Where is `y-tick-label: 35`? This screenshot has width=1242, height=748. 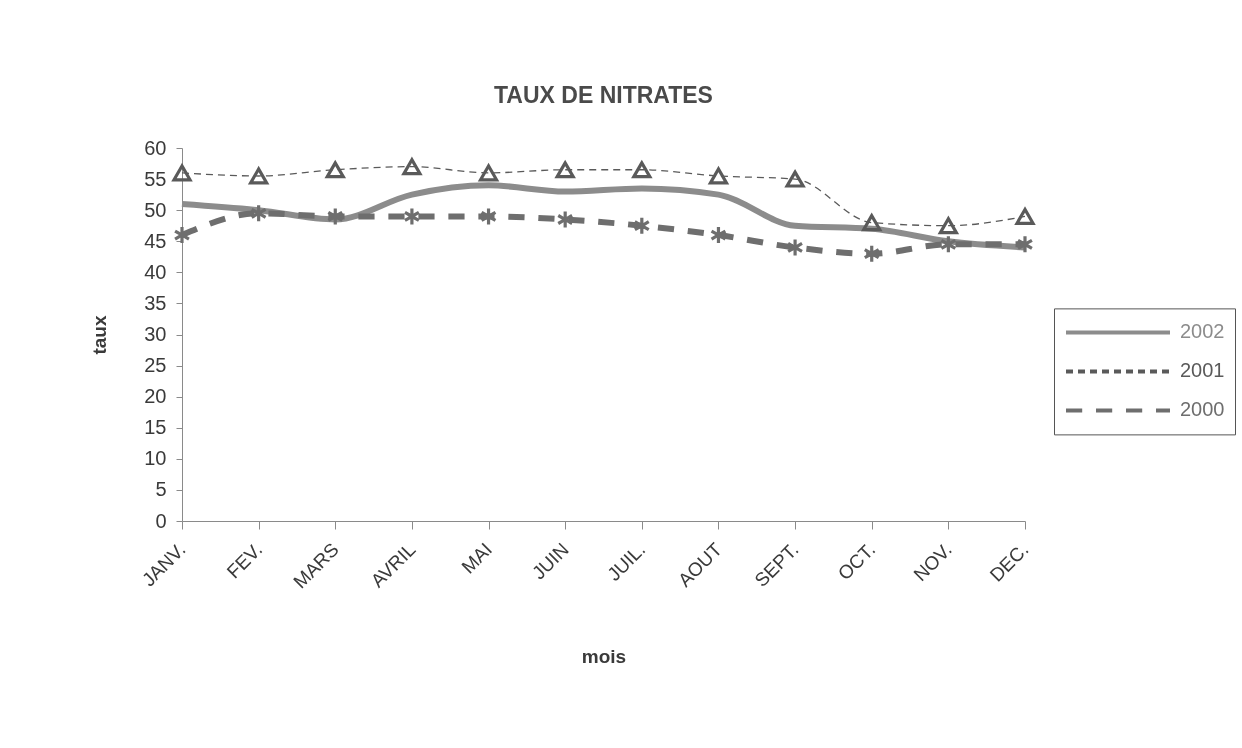 y-tick-label: 35 is located at coordinates (155, 302).